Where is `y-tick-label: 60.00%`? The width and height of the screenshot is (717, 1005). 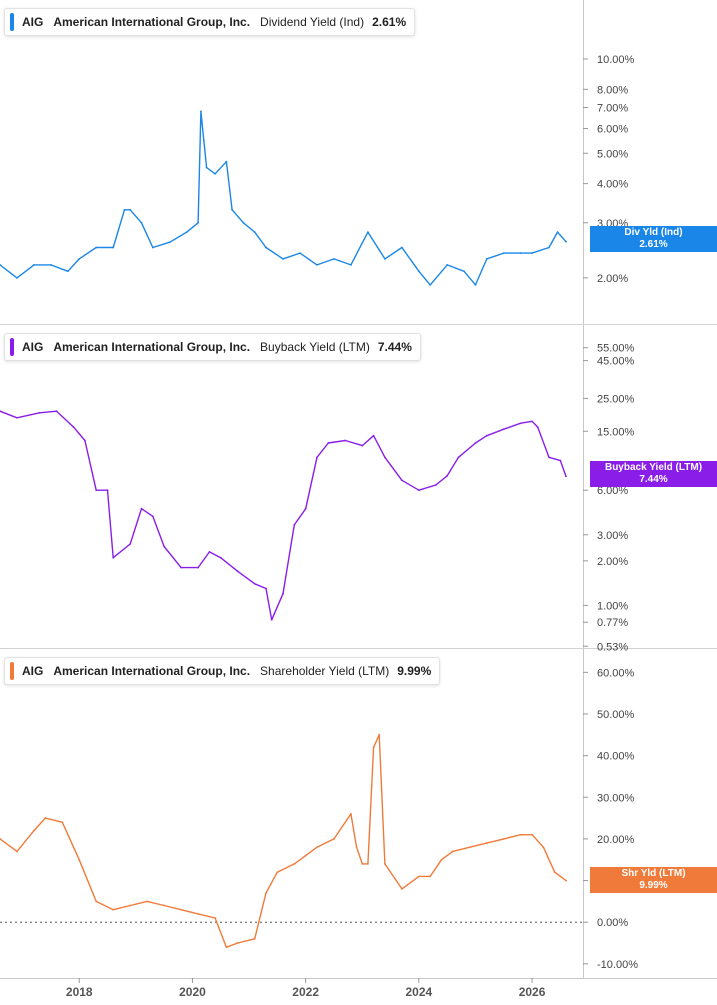 y-tick-label: 60.00% is located at coordinates (616, 673).